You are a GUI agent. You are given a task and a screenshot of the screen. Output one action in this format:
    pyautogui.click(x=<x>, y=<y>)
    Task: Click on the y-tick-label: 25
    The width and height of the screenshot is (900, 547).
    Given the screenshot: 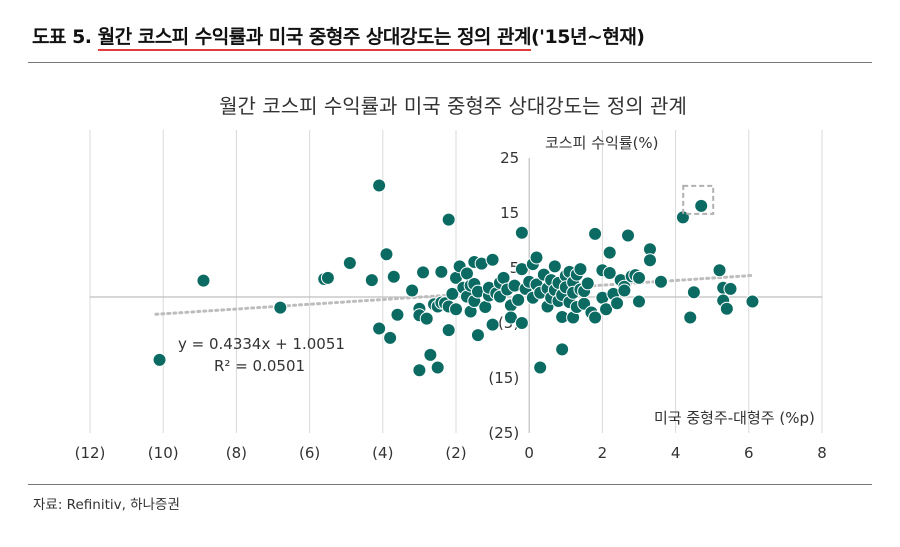 What is the action you would take?
    pyautogui.click(x=509, y=158)
    